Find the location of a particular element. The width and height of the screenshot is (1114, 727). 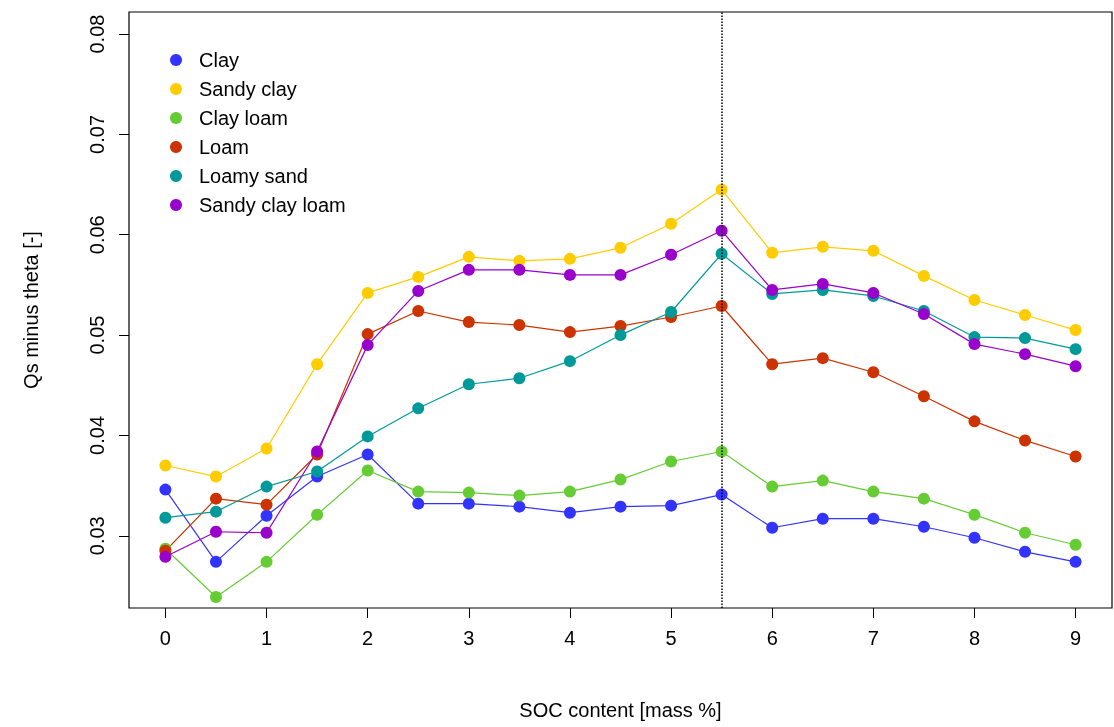

x-tick-label: 6 is located at coordinates (772, 638).